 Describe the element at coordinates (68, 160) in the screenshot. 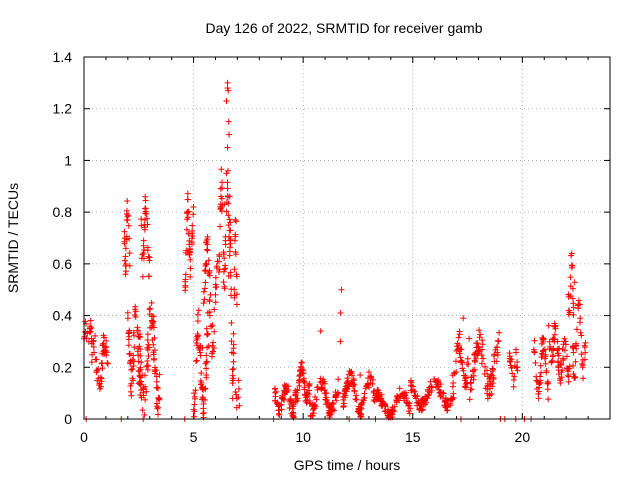

I see `y-tick-label: 1` at that location.